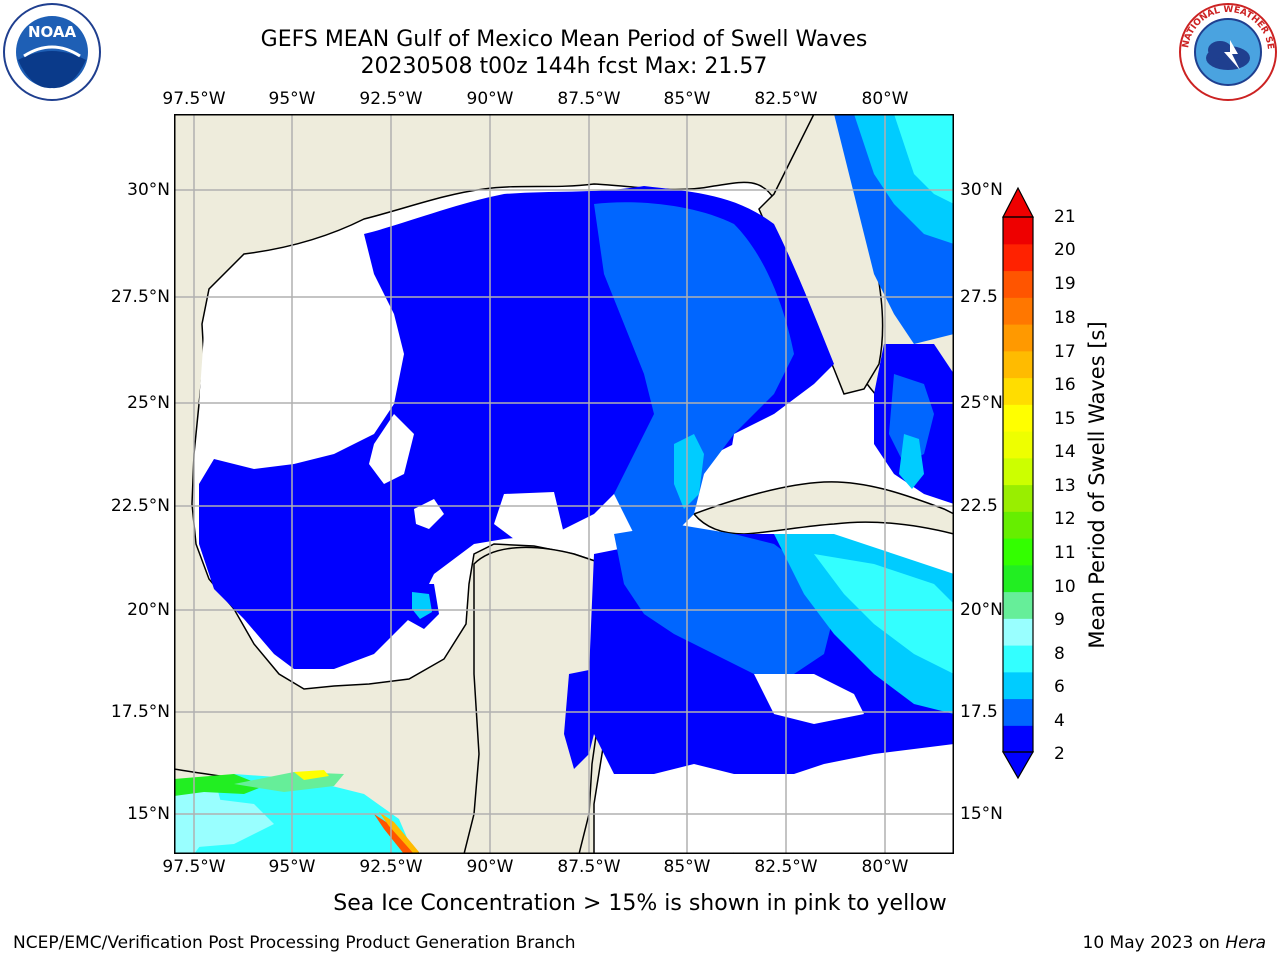 The image size is (1280, 960). What do you see at coordinates (391, 99) in the screenshot?
I see `lon-tick-top: 92.5°W` at bounding box center [391, 99].